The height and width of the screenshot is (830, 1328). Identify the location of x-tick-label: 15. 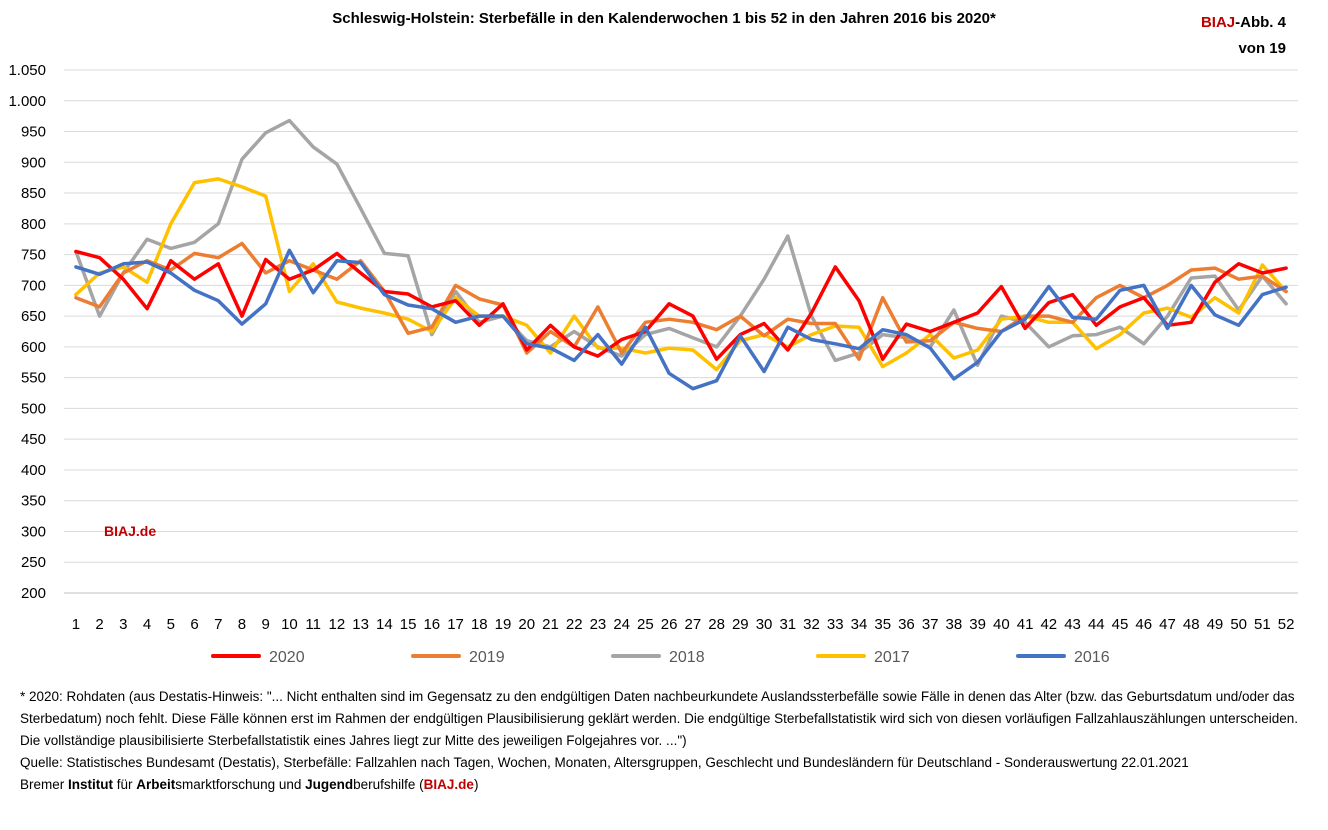
(408, 624).